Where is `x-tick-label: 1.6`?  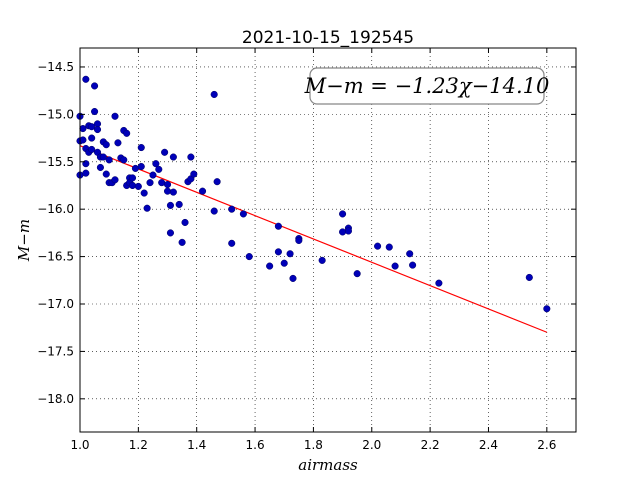
x-tick-label: 1.6 is located at coordinates (255, 445).